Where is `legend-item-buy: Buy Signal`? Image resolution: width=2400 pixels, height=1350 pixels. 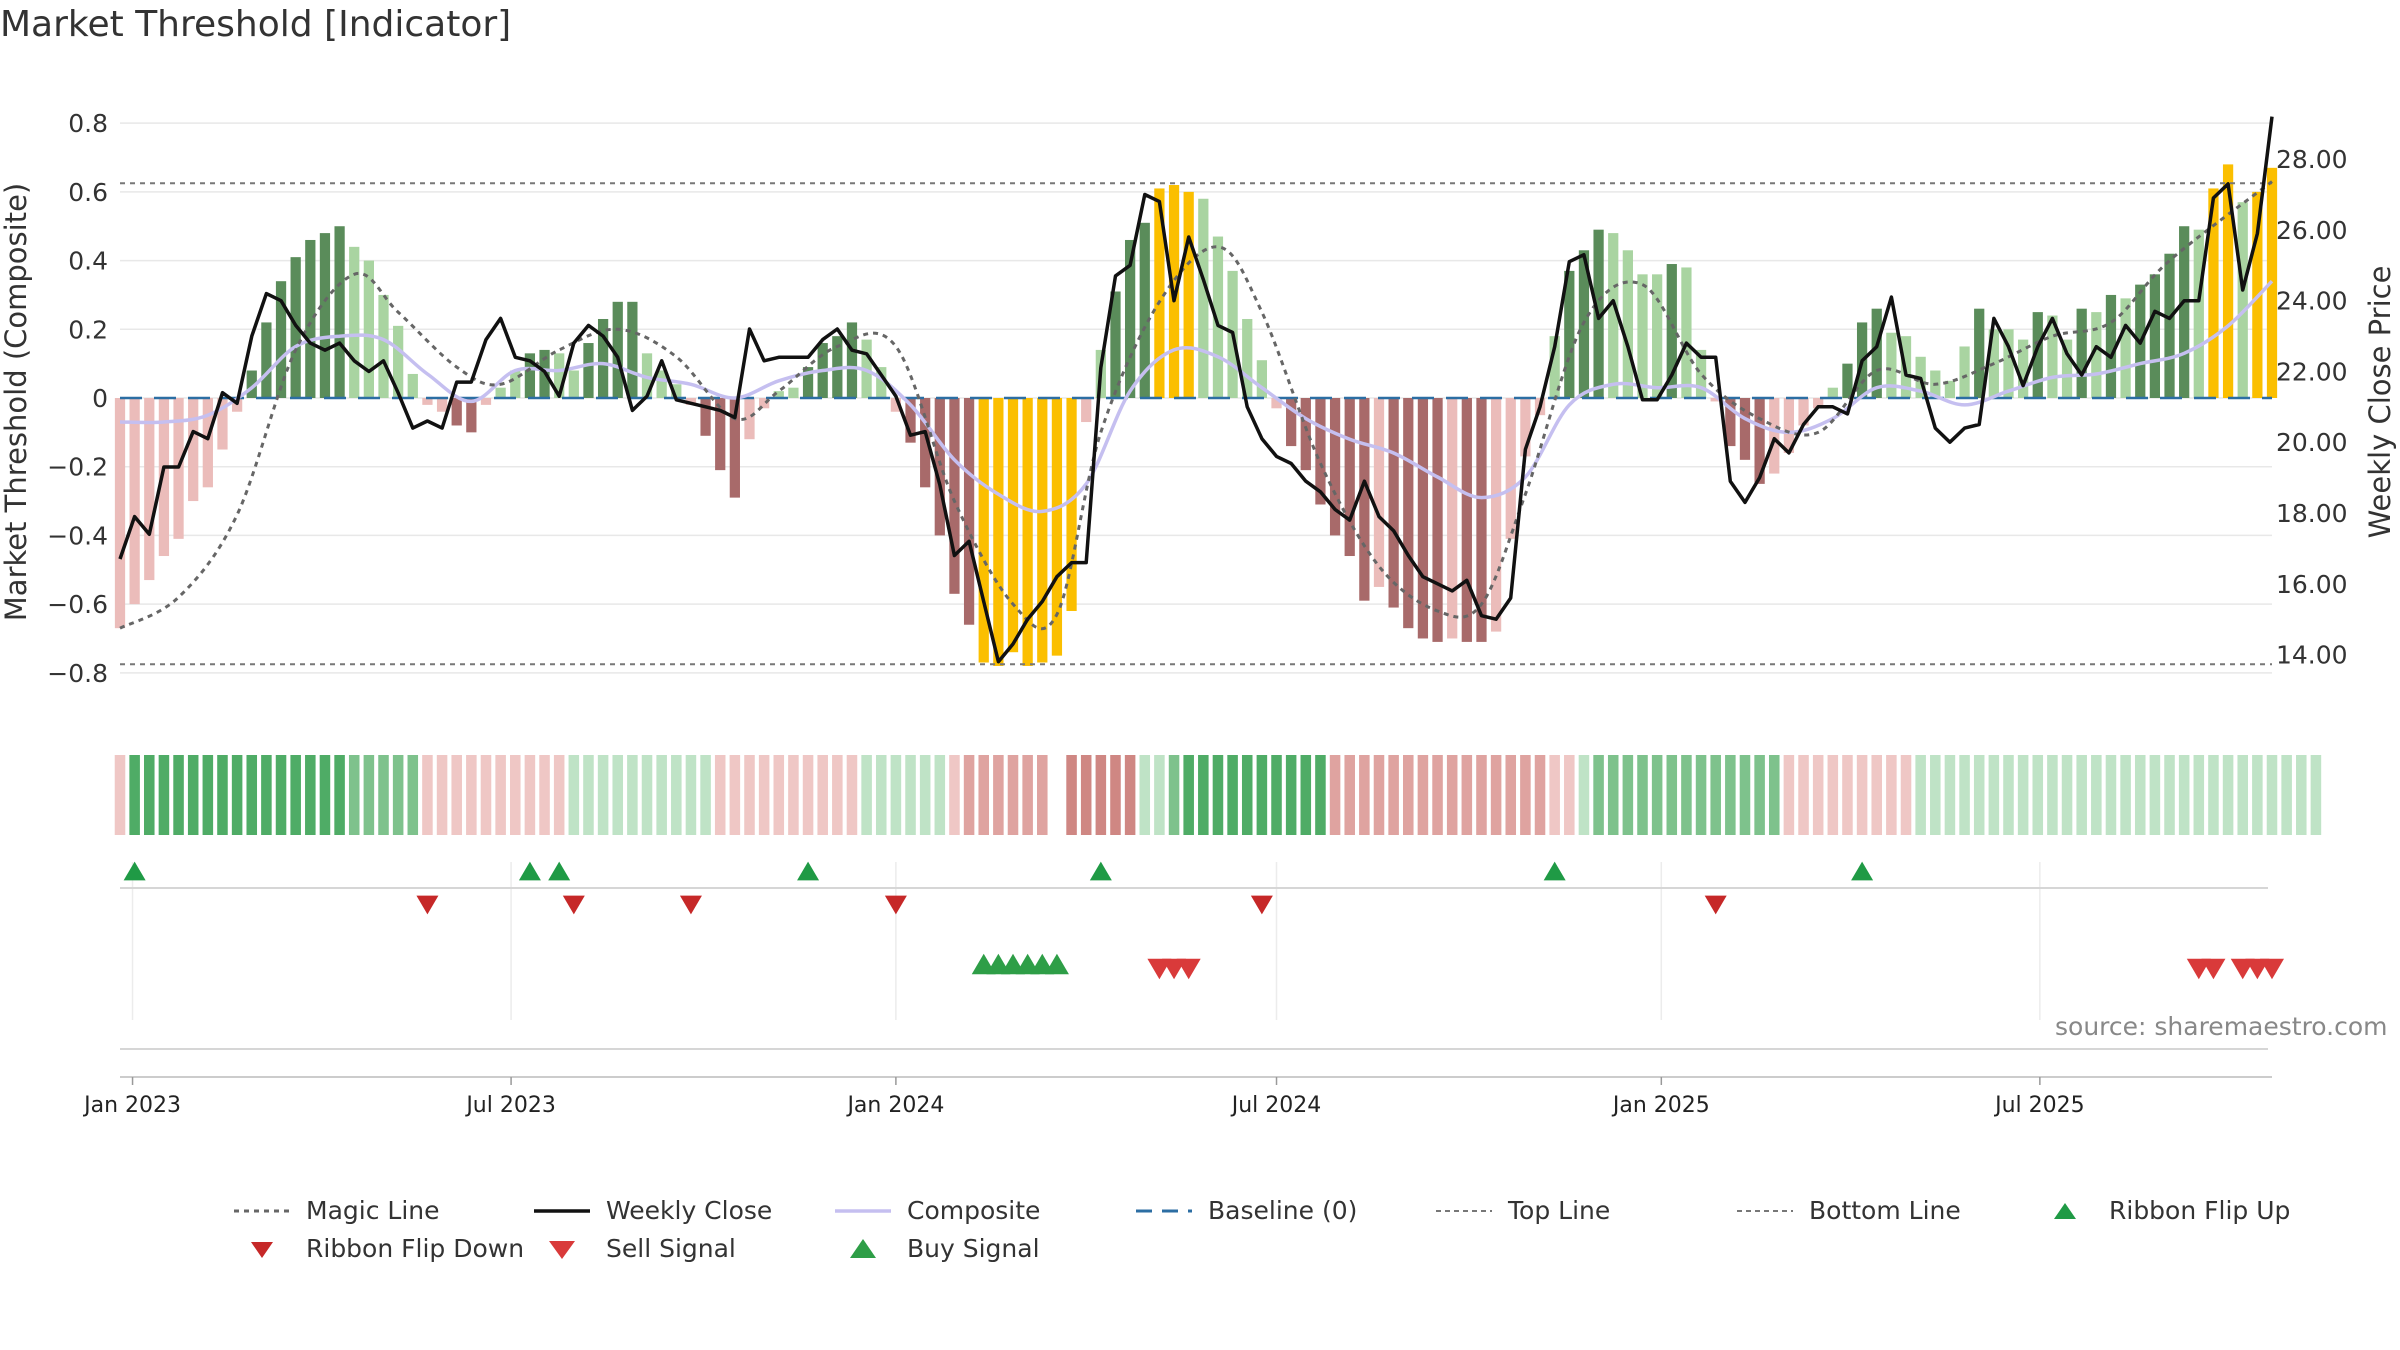
legend-item-buy: Buy Signal is located at coordinates (936, 1248).